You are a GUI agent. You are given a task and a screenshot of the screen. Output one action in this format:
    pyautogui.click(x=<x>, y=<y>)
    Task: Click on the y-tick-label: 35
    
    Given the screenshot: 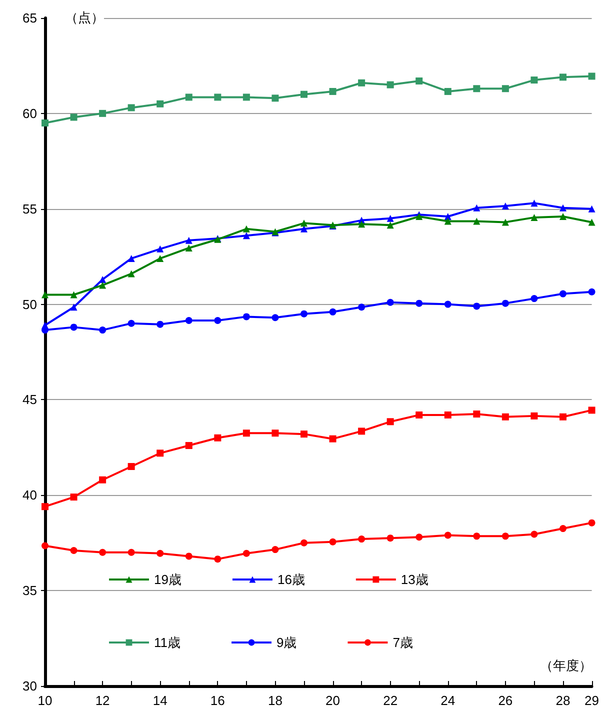 What is the action you would take?
    pyautogui.click(x=29, y=590)
    